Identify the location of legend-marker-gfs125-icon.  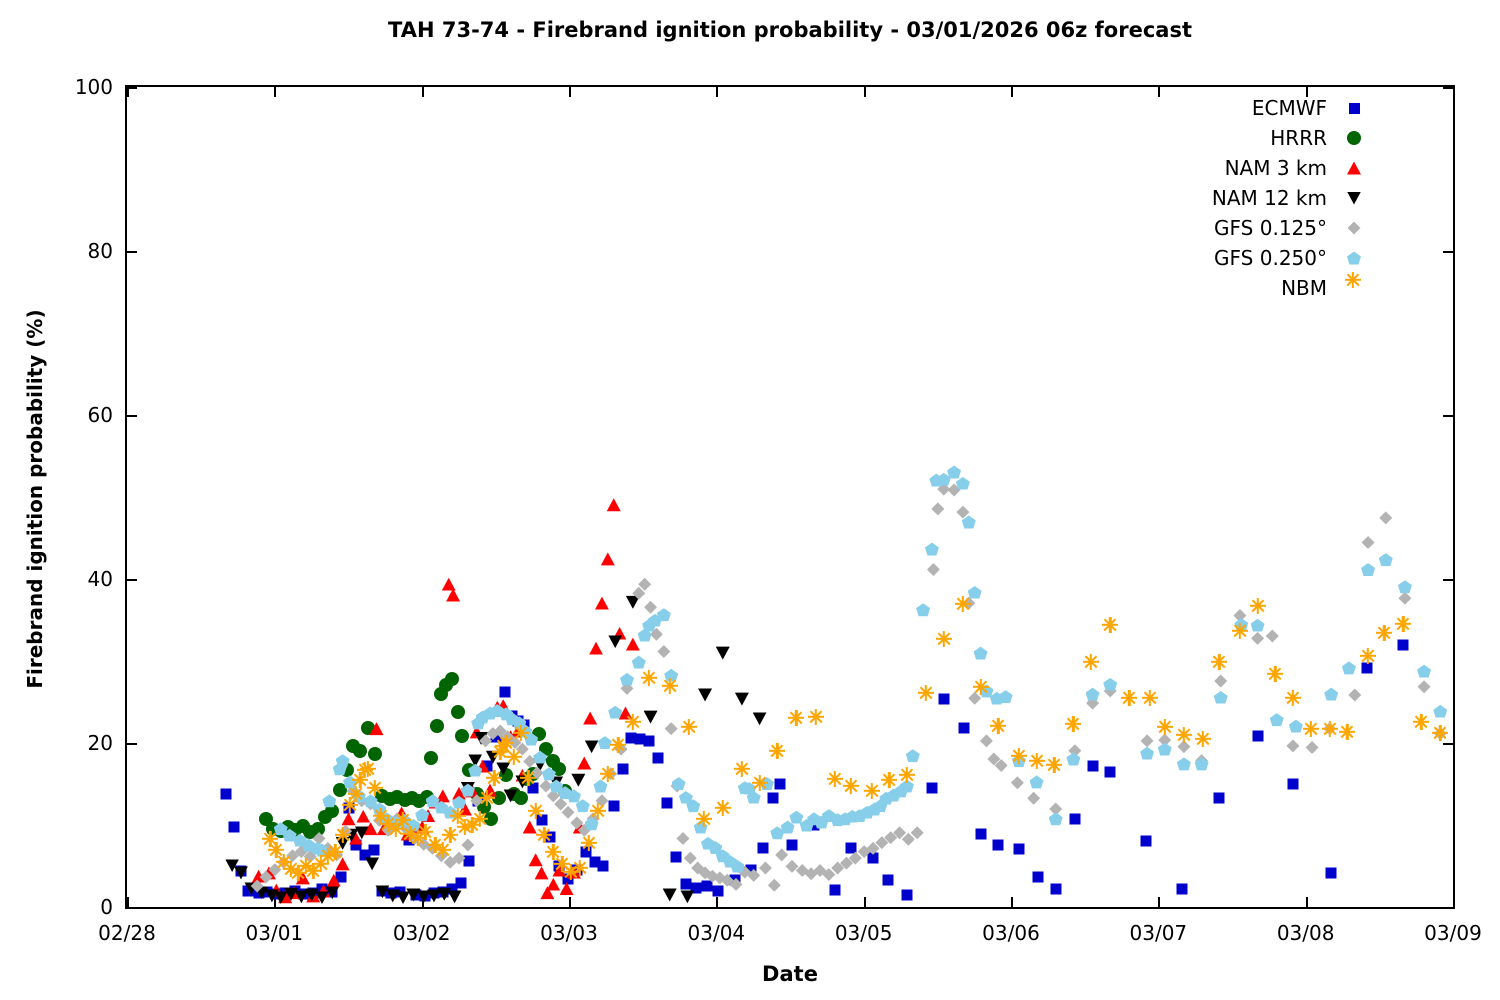
(1354, 228).